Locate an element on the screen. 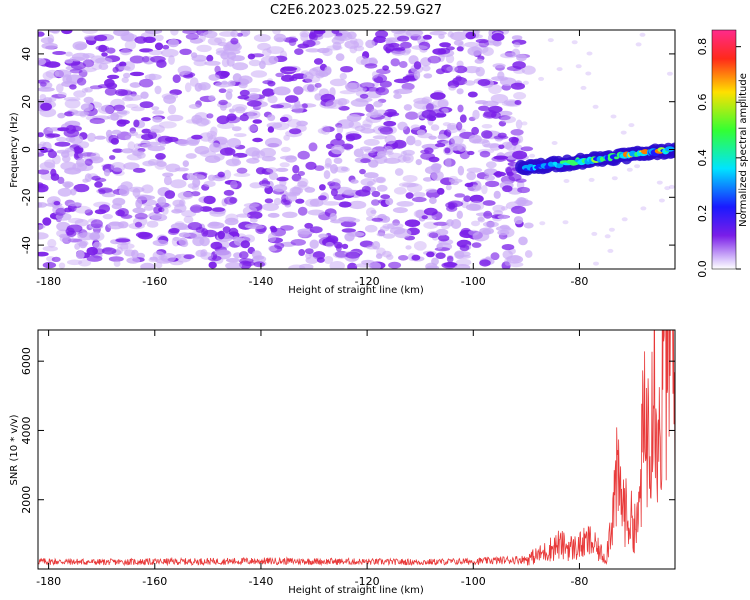 This screenshot has height=600, width=750. spectrogram-ytick-label: 0 is located at coordinates (26, 149).